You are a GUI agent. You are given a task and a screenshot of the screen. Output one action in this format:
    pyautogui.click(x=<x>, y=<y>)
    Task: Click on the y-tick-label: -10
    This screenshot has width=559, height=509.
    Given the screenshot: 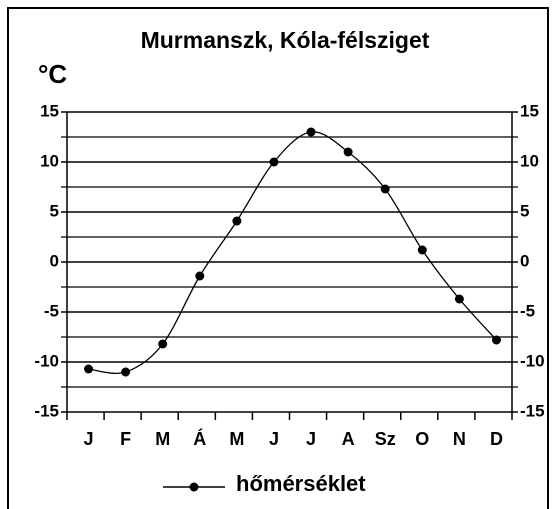 What is the action you would take?
    pyautogui.click(x=46, y=360)
    